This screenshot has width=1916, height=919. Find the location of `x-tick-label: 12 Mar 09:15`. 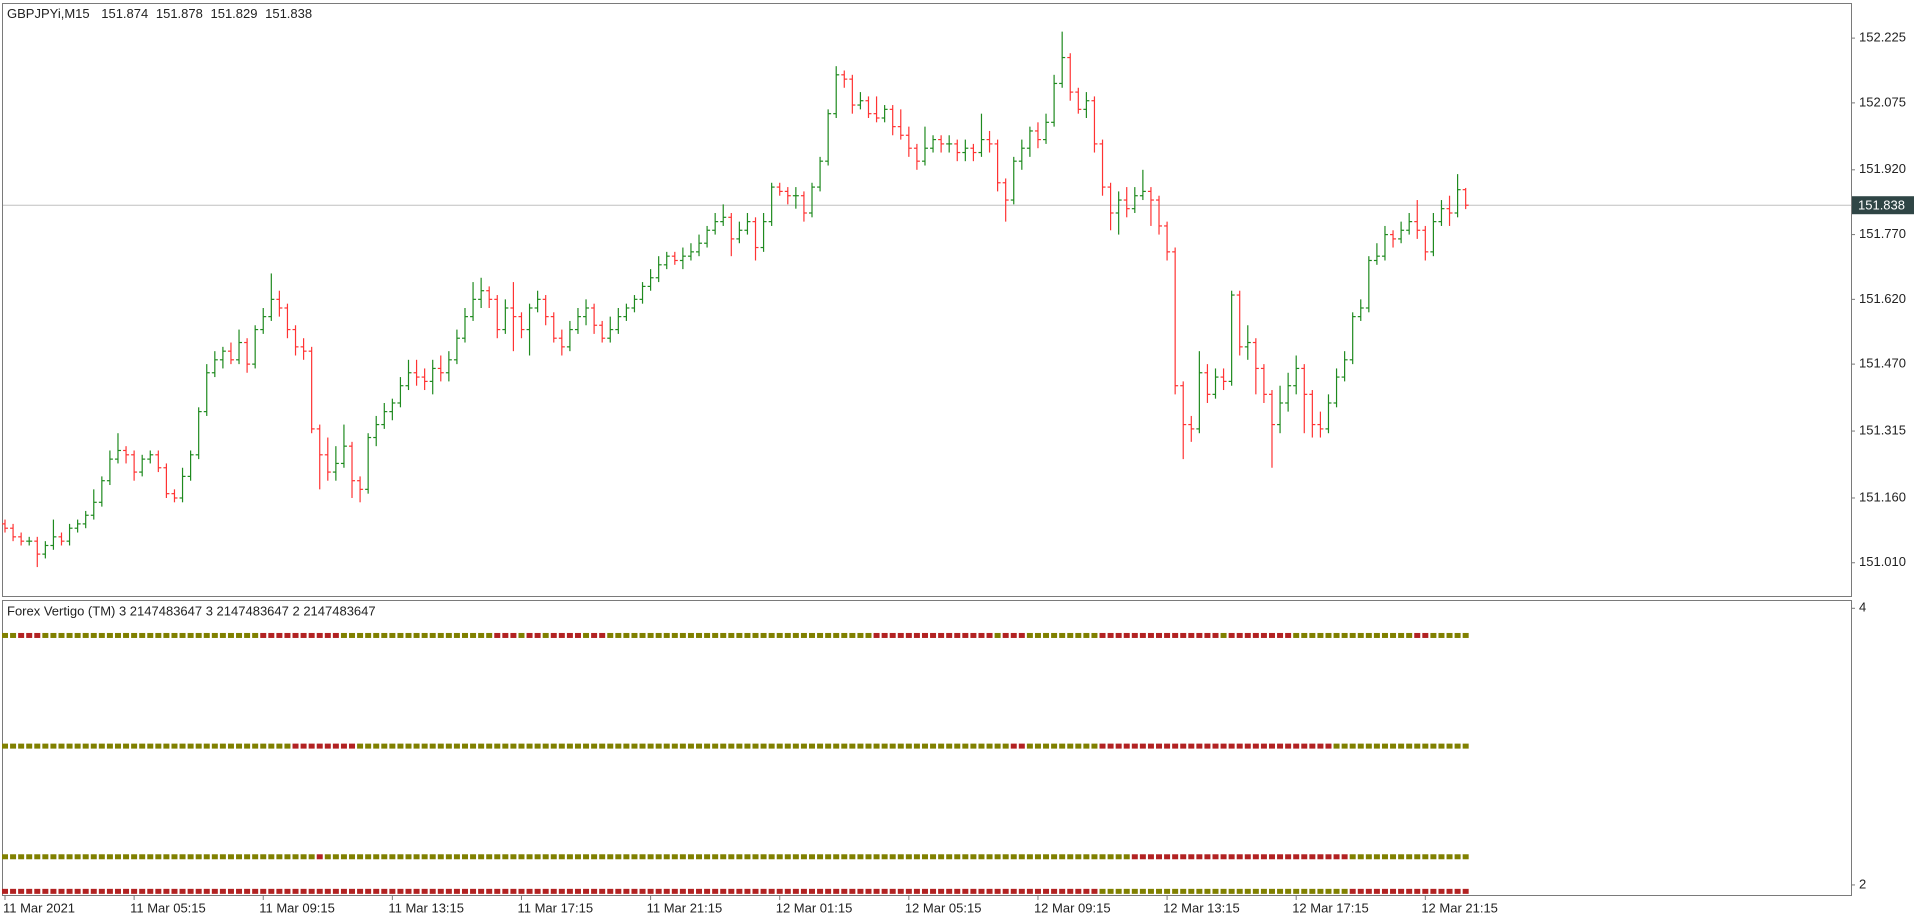

x-tick-label: 12 Mar 09:15 is located at coordinates (1072, 907).